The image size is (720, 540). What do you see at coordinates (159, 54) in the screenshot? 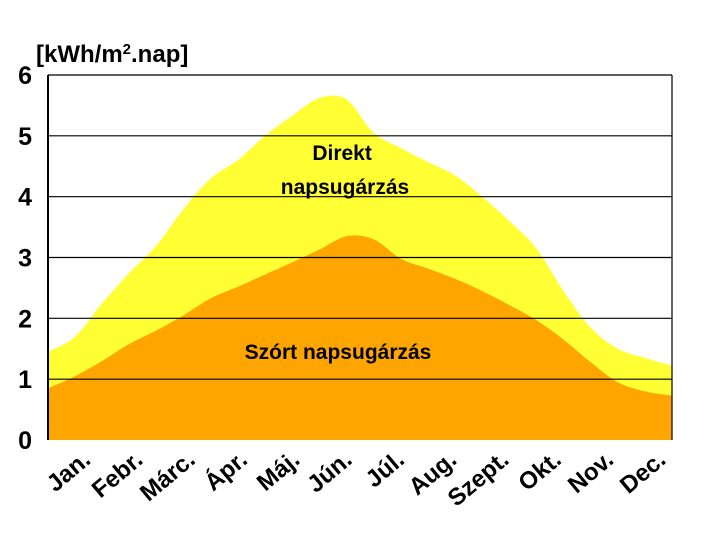
I see `y-axis-unit-tail: .nap]` at bounding box center [159, 54].